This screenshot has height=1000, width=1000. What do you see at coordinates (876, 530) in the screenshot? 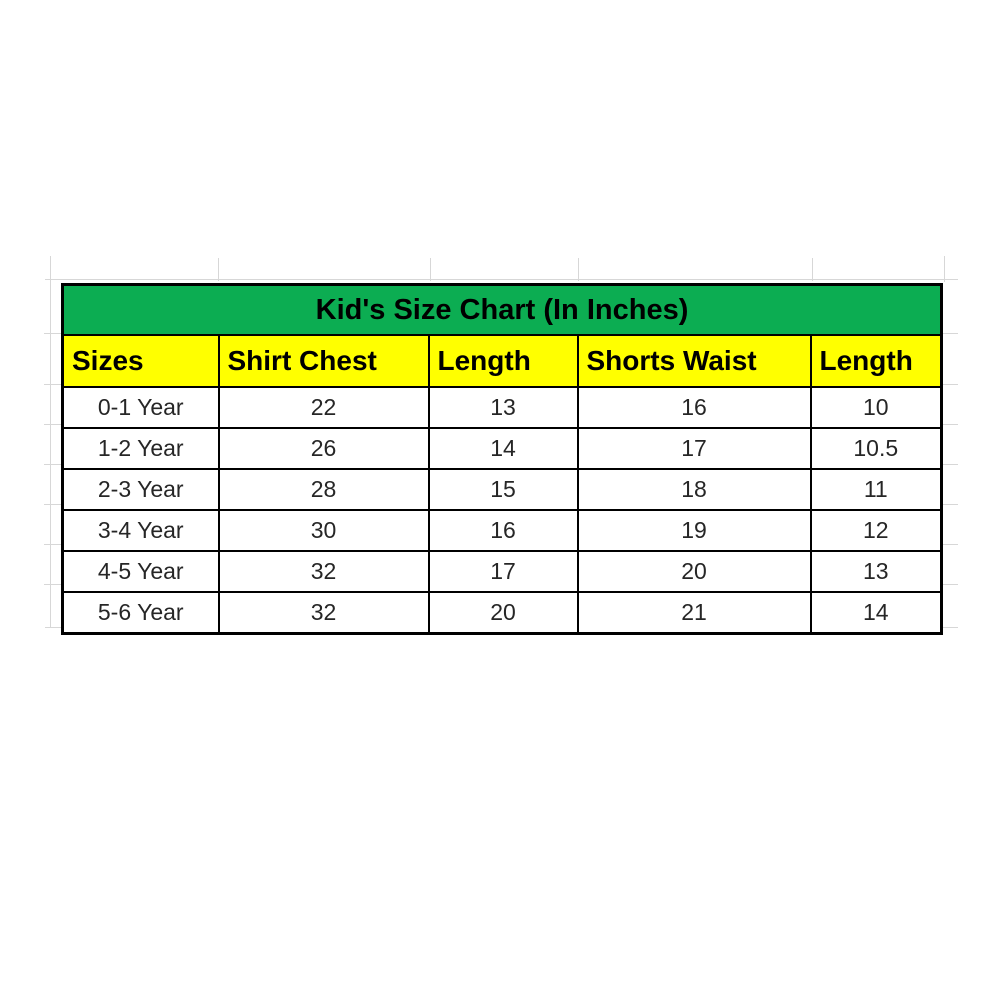
I see `measurement-cell: 12` at bounding box center [876, 530].